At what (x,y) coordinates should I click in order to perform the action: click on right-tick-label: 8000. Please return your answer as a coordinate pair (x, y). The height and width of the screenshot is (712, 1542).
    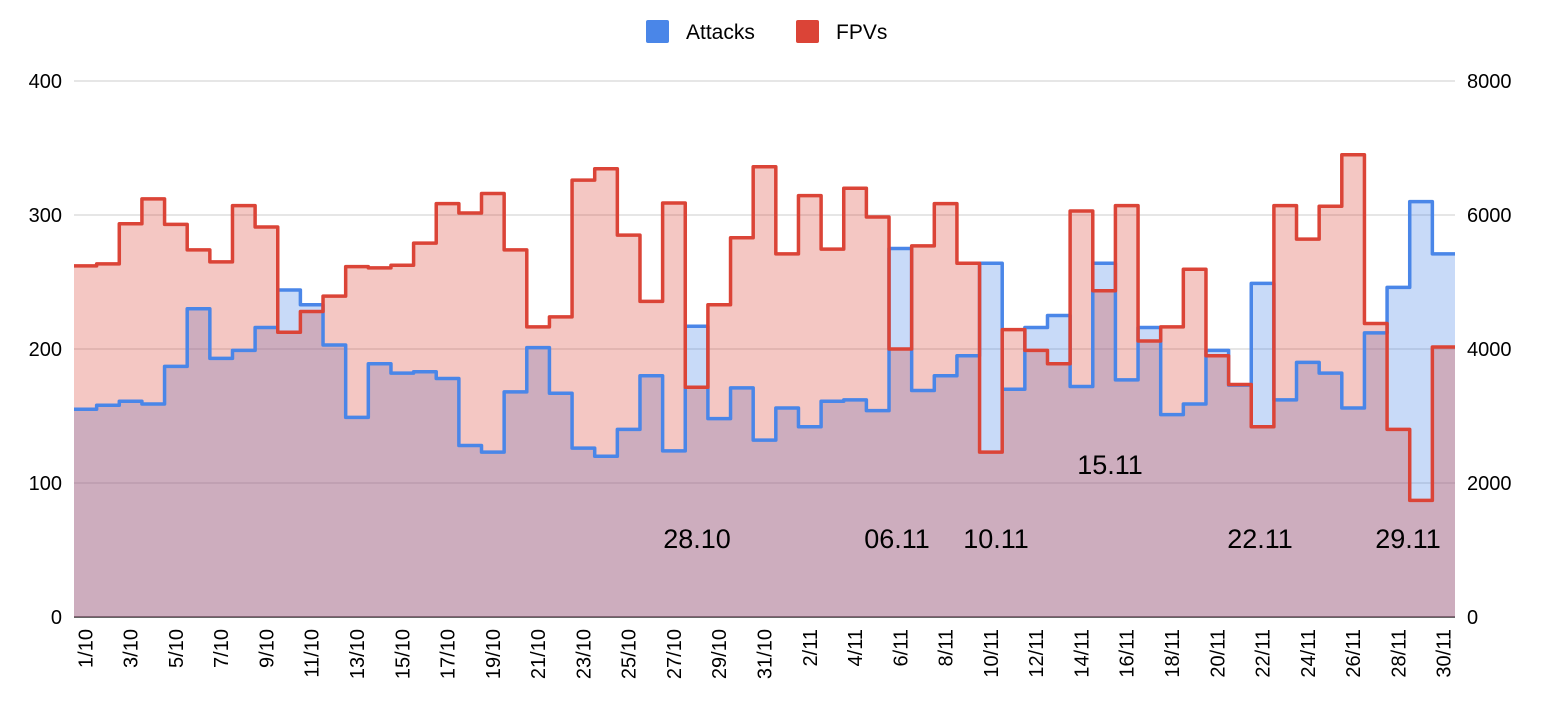
    Looking at the image, I should click on (1489, 82).